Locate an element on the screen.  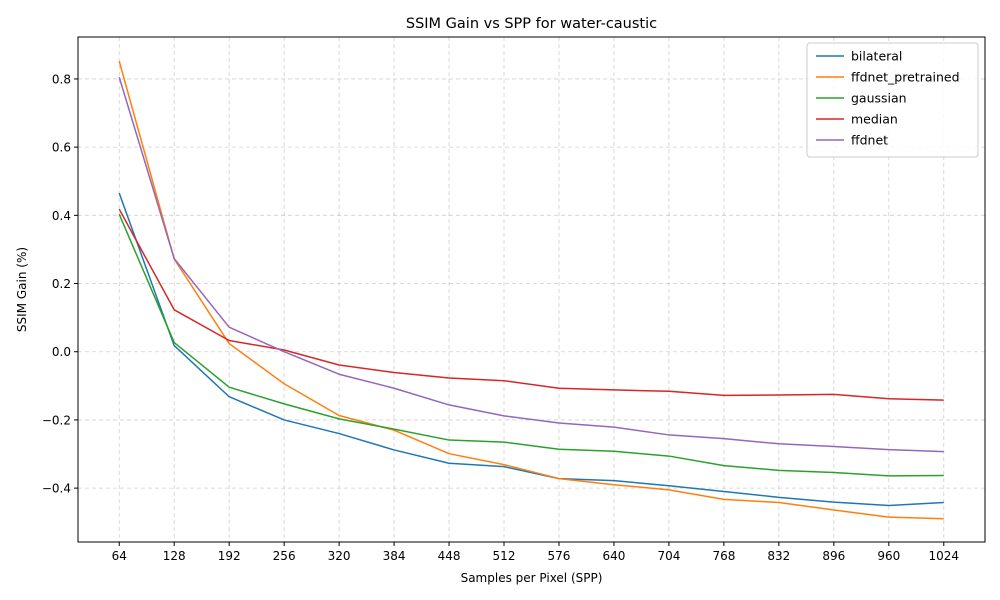
x-tick-label: 320 is located at coordinates (339, 556).